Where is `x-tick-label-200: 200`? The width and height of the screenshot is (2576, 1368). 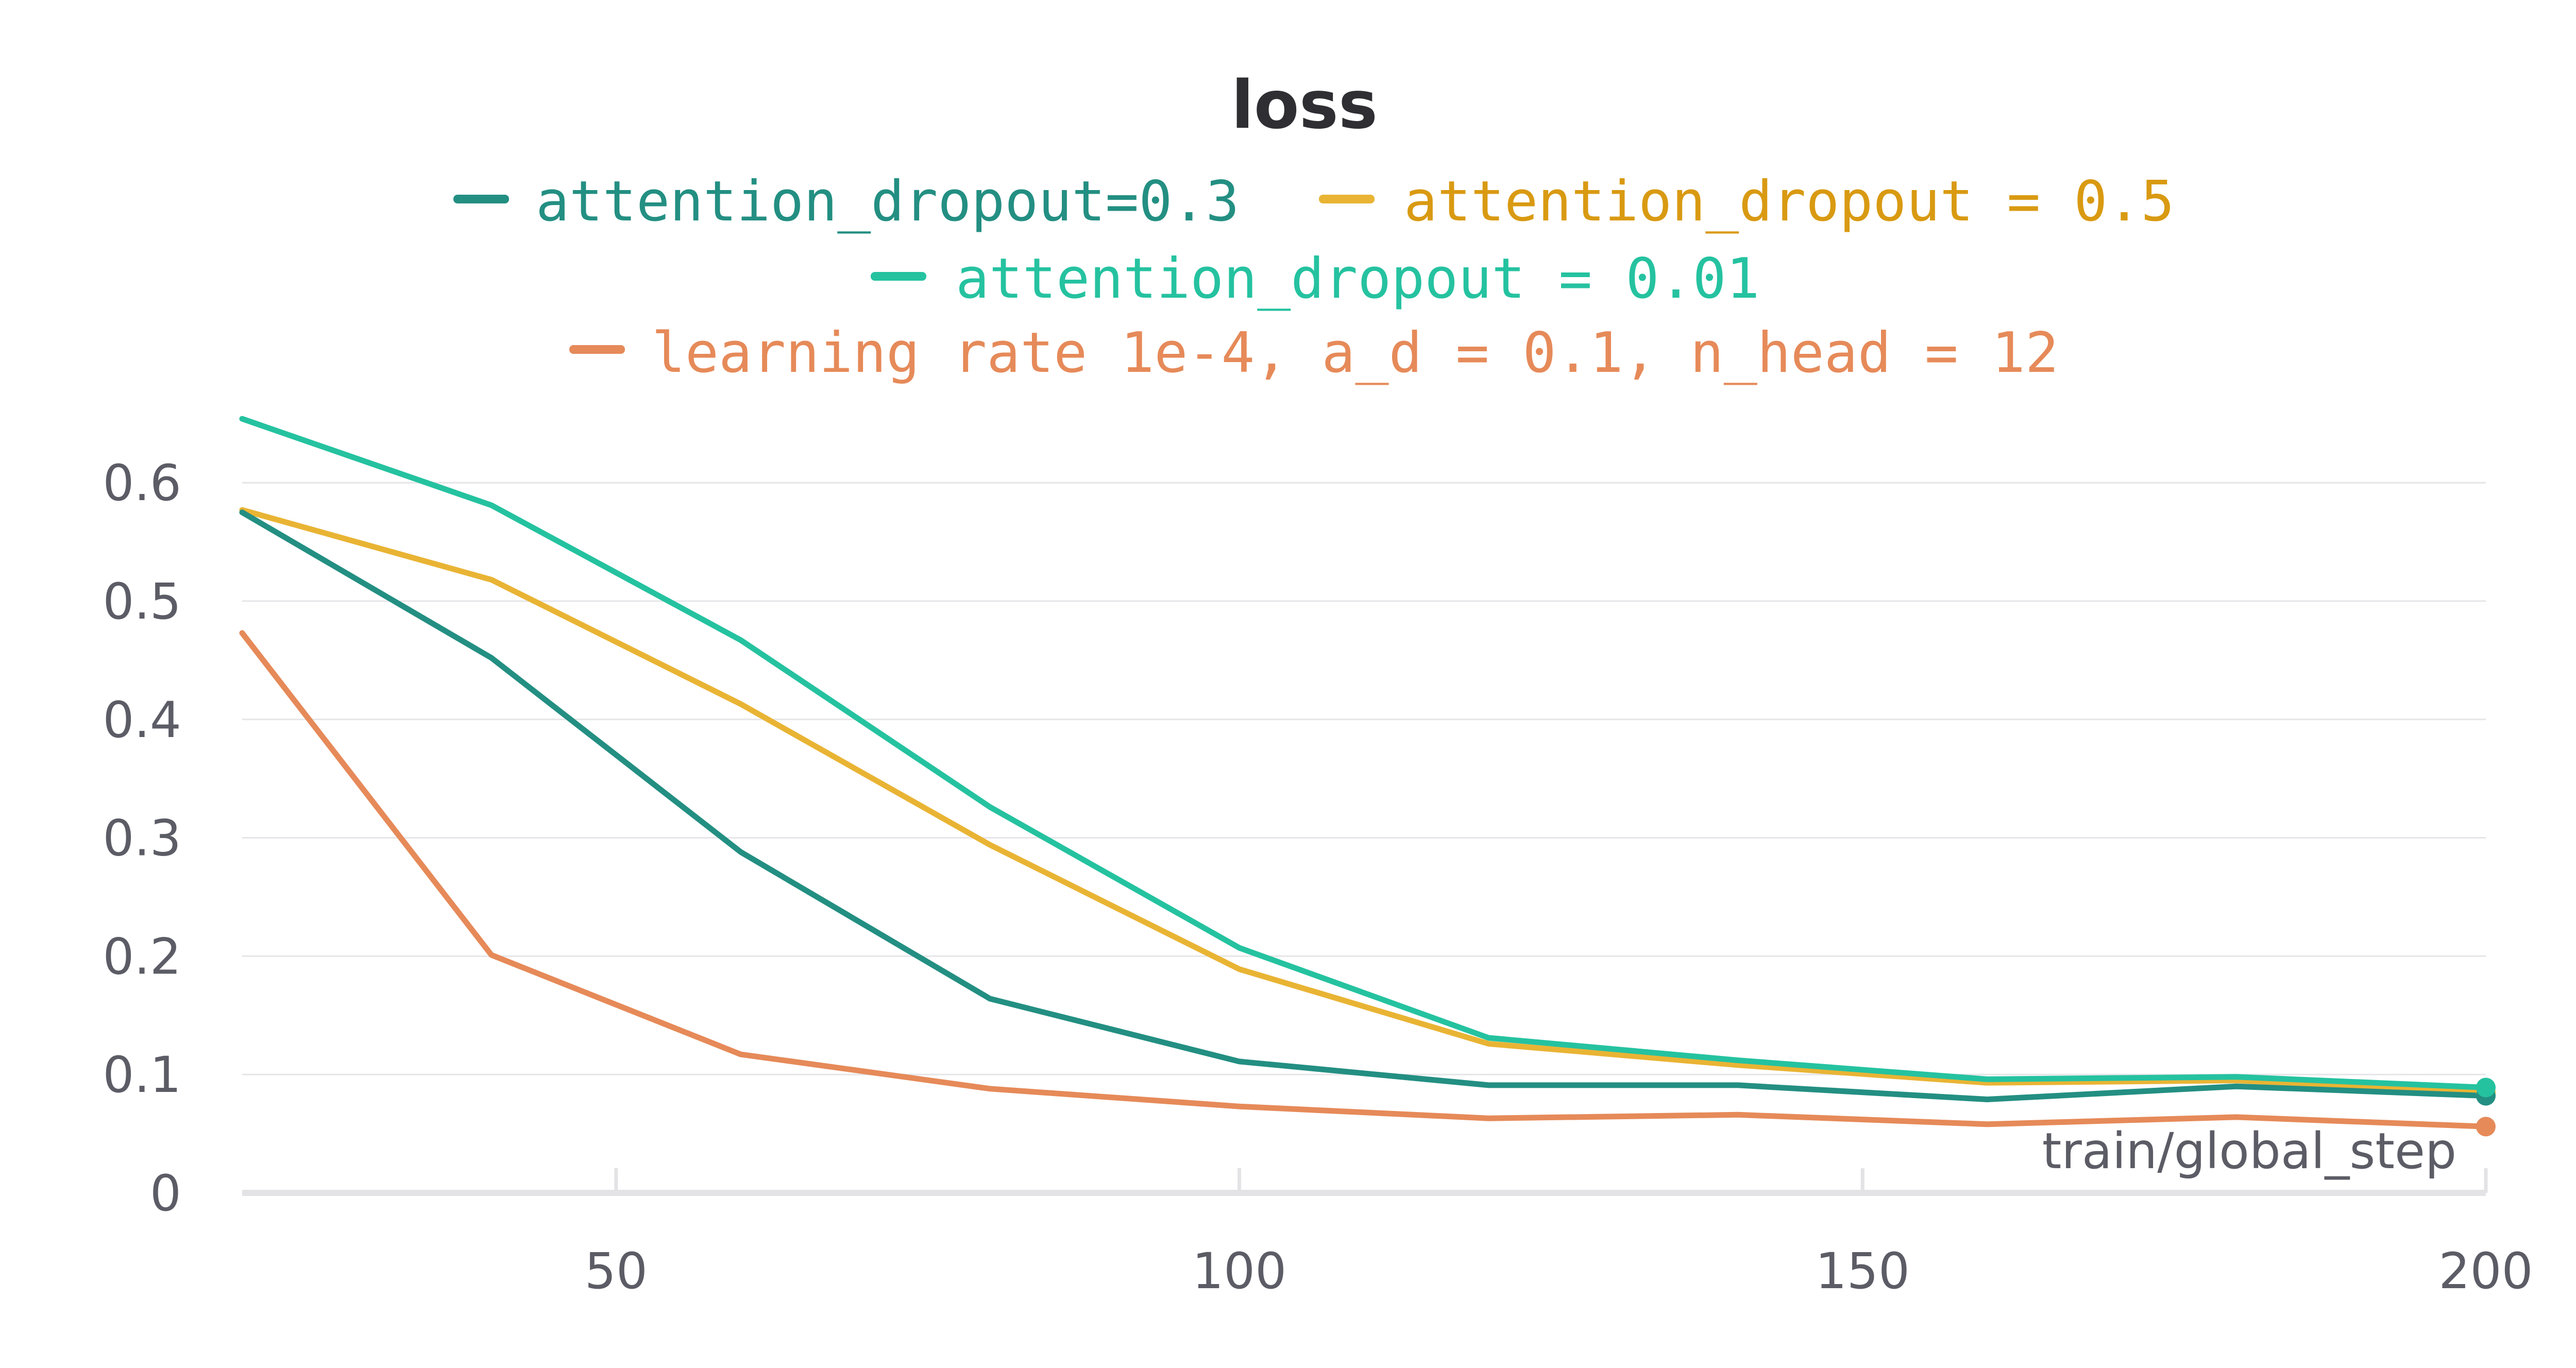
x-tick-label-200: 200 is located at coordinates (2485, 1271).